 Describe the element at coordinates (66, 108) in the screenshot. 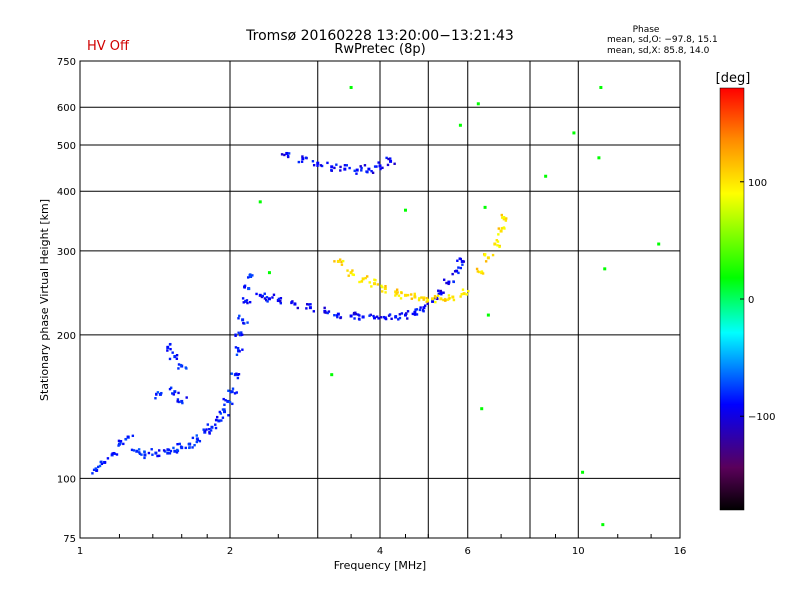

I see `y-tick-label: 600` at that location.